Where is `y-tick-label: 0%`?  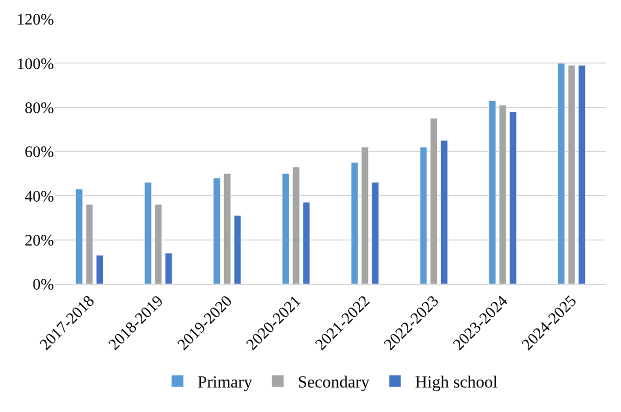
y-tick-label: 0% is located at coordinates (43, 285).